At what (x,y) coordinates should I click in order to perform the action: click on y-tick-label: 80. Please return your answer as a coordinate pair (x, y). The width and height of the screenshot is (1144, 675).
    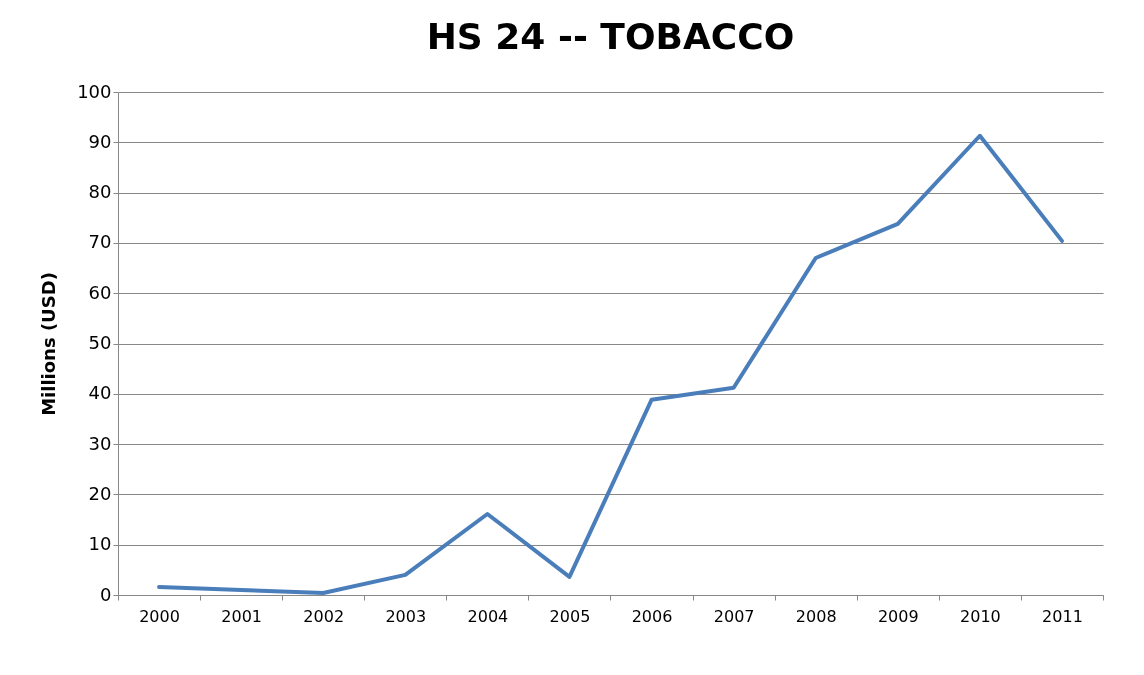
    Looking at the image, I should click on (100, 192).